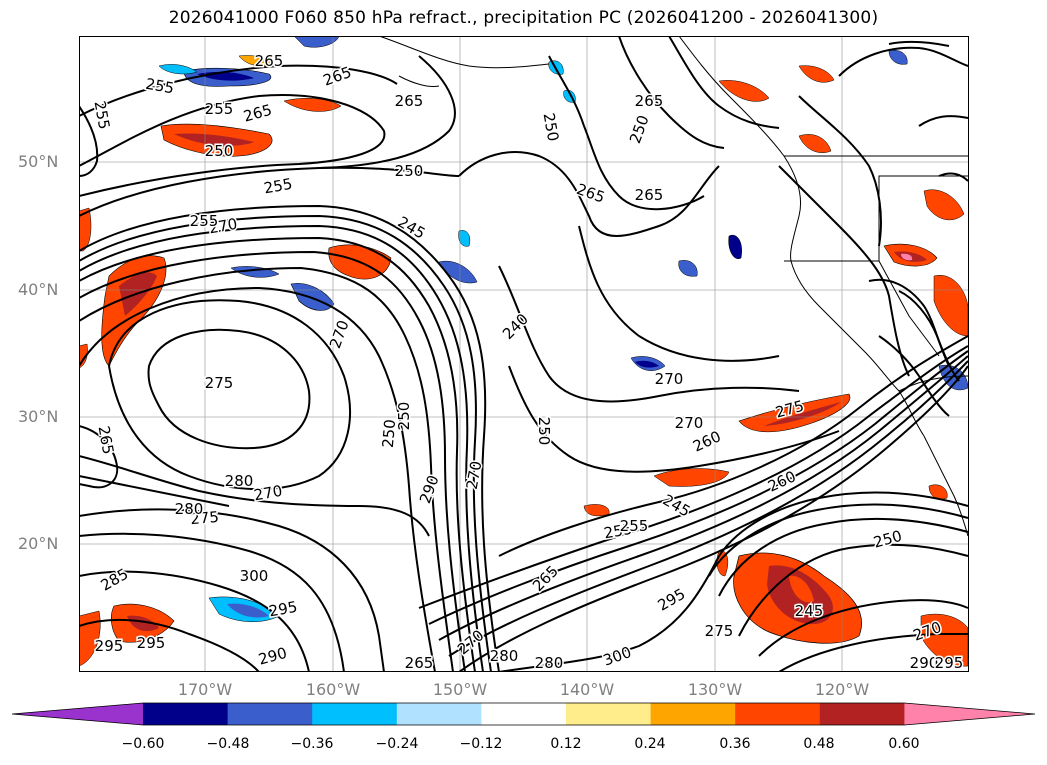 The width and height of the screenshot is (1047, 765). I want to click on colorbar-tick: −0.24, so click(397, 744).